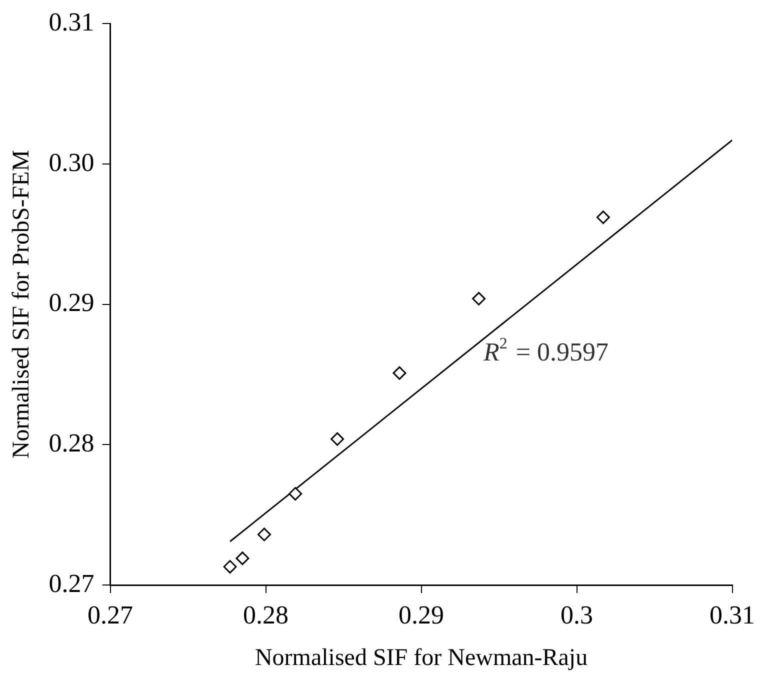 This screenshot has width=763, height=681. I want to click on x-tick-label: 0.27, so click(111, 615).